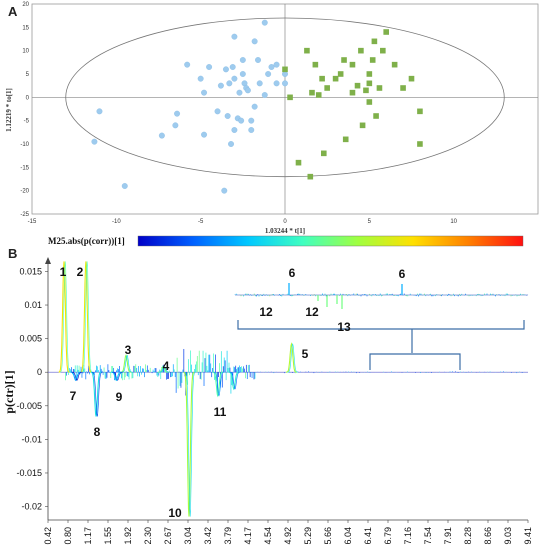  What do you see at coordinates (24, 145) in the screenshot?
I see `a-ytick-label: -10` at bounding box center [24, 145].